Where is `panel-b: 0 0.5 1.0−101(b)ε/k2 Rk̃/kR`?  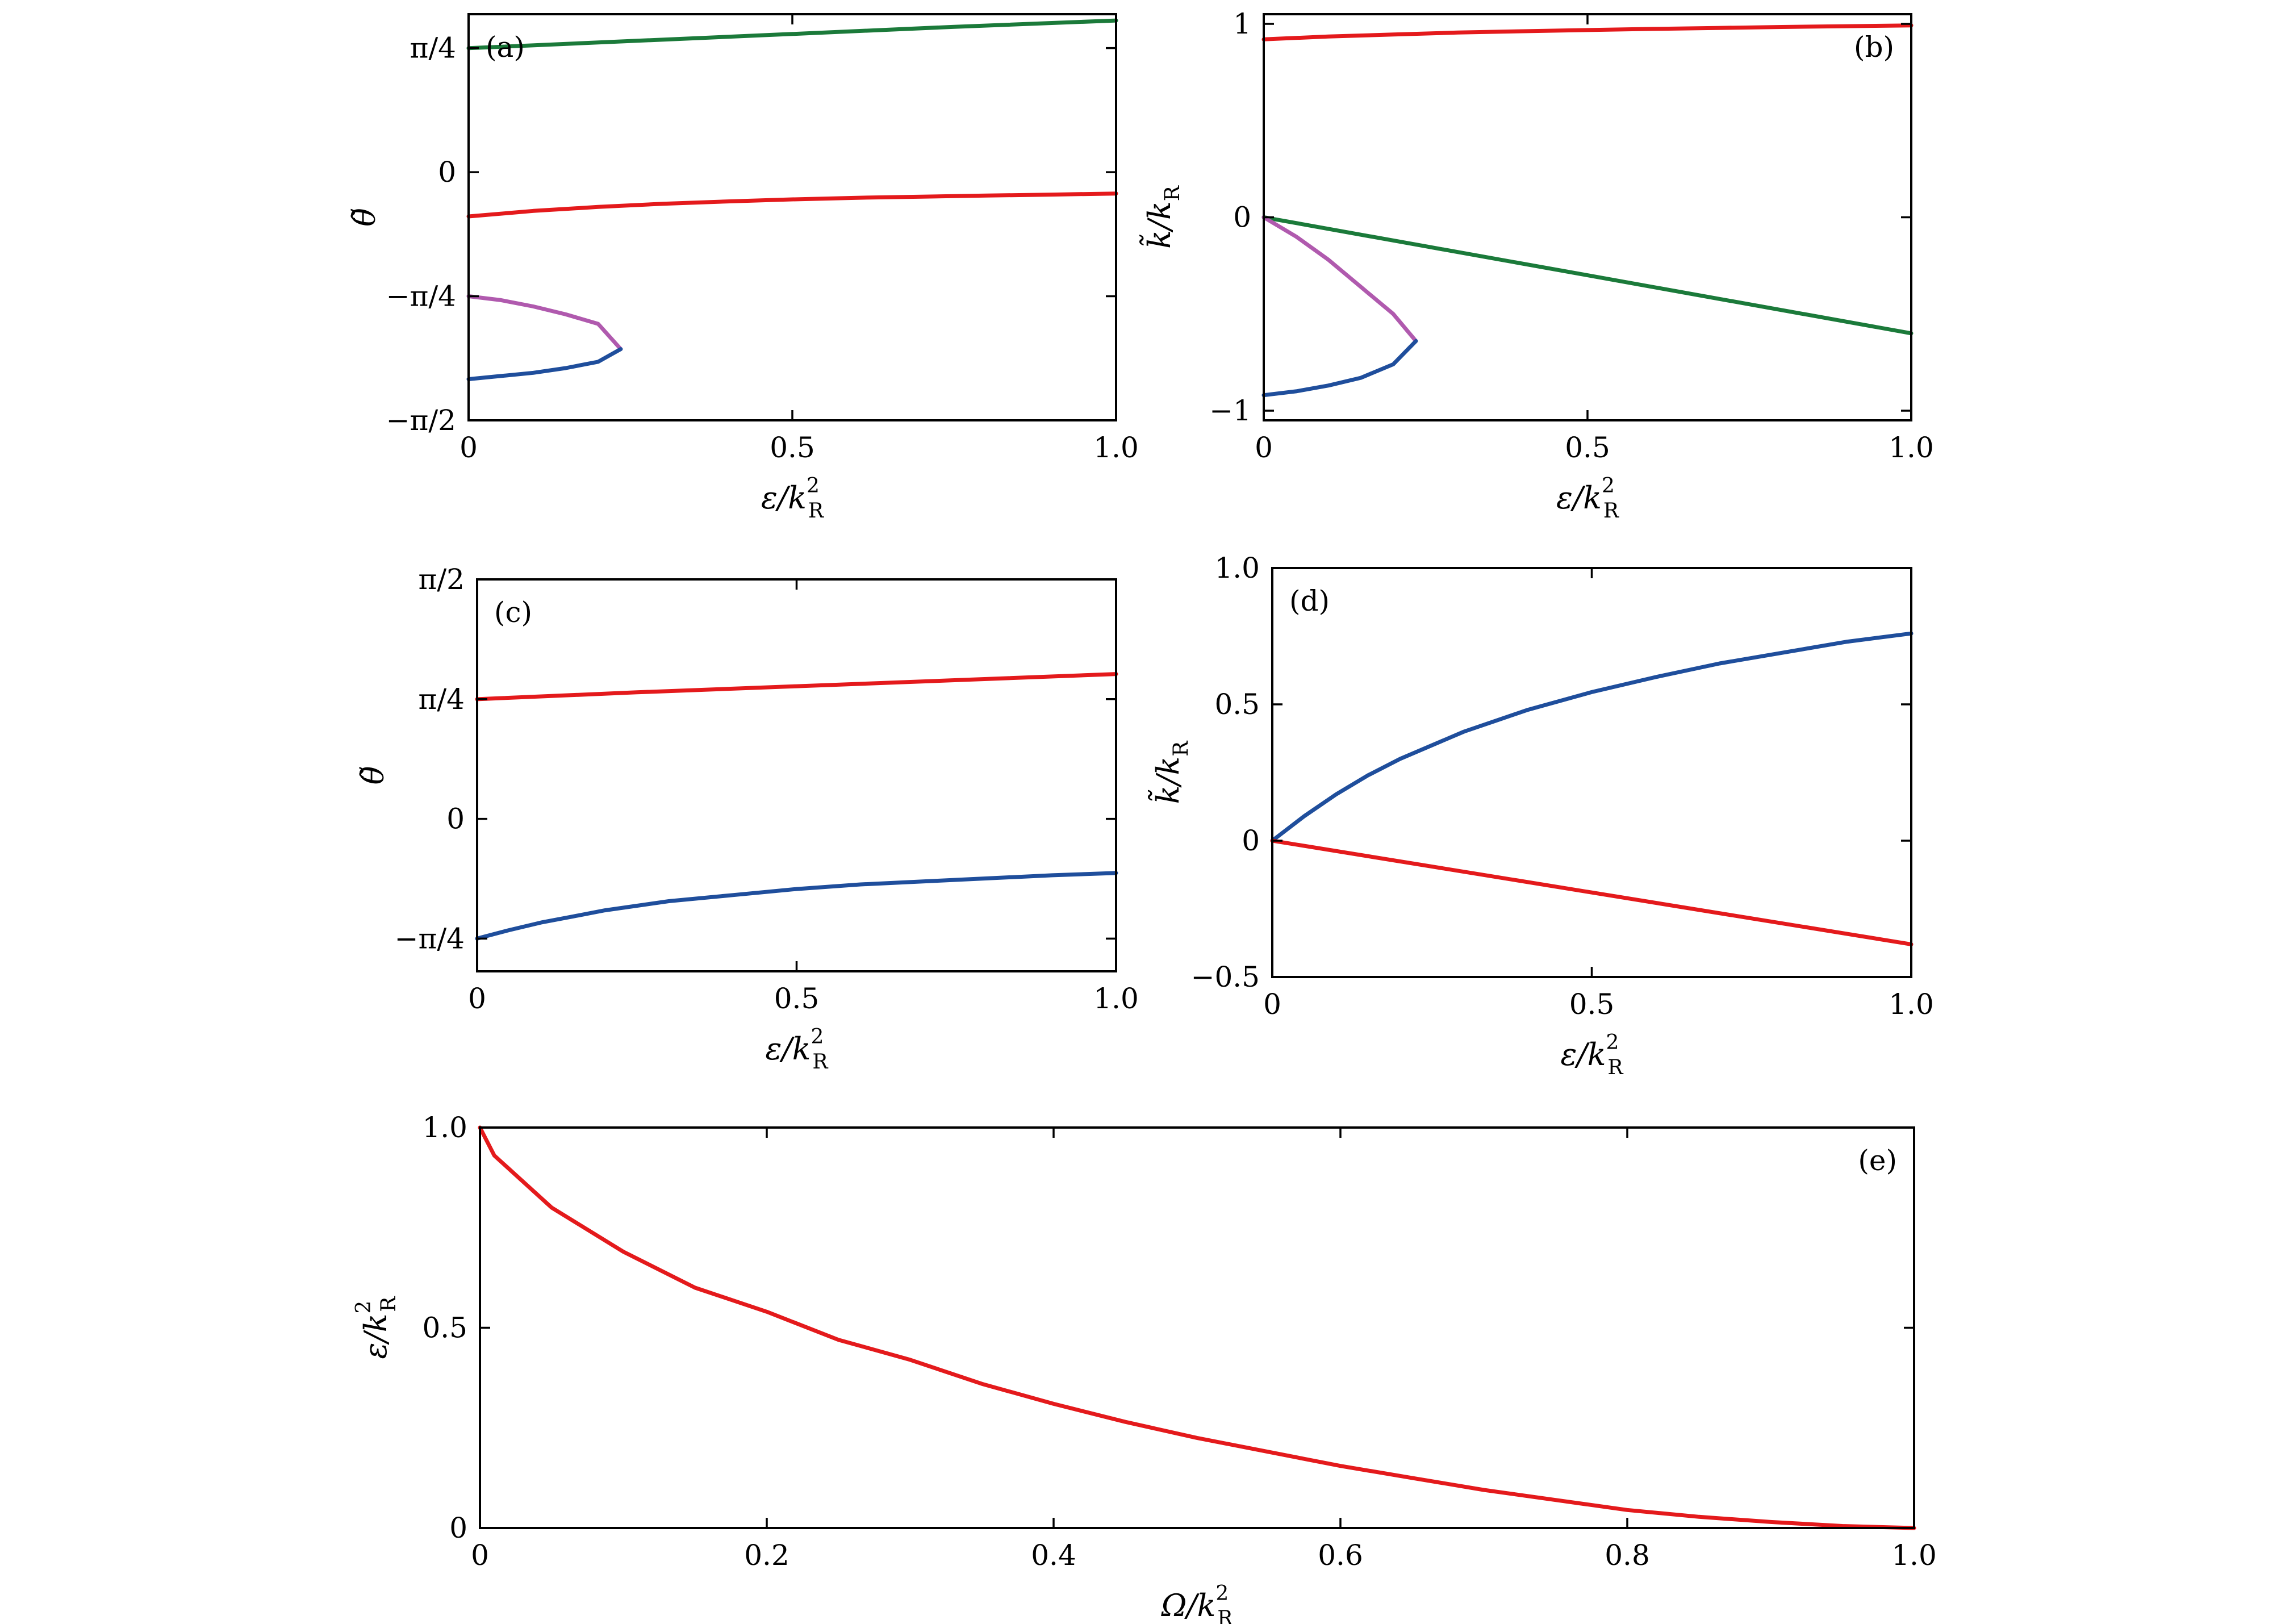 panel-b: 0 0.5 1.0−101(b)ε/k2 Rk̃/kR is located at coordinates (1536, 265).